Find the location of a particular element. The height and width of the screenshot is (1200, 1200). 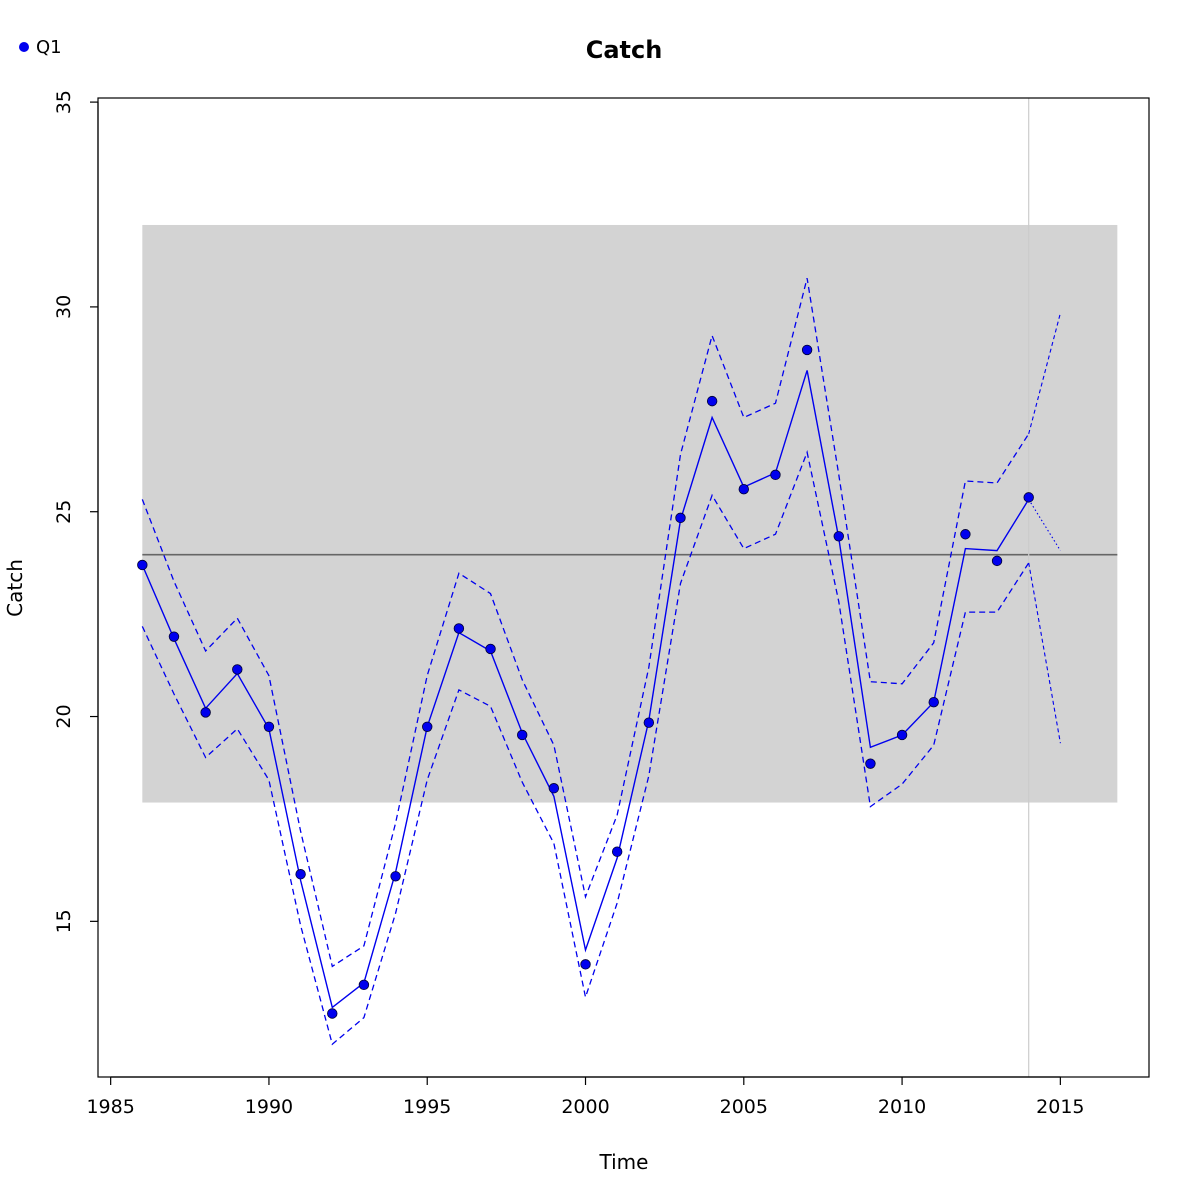

y-tick-label: 25 is located at coordinates (64, 512).